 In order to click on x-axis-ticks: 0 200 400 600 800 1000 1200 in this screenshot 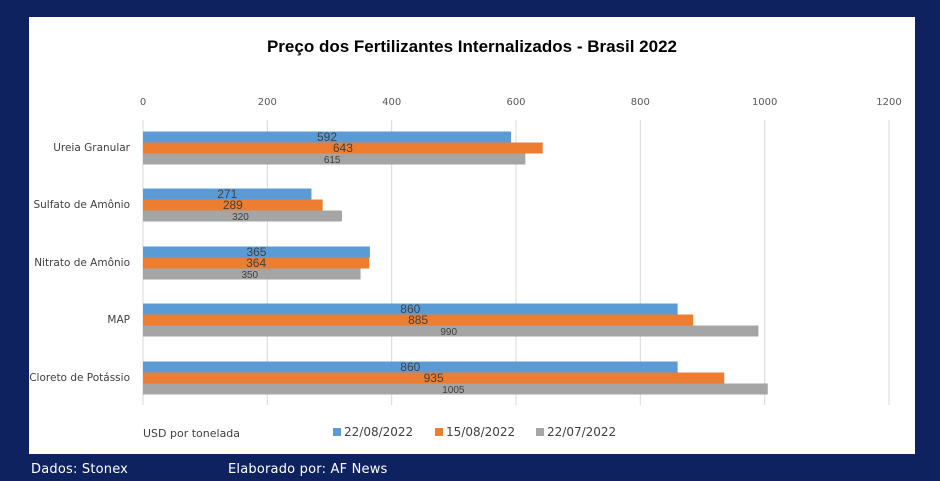, I will do `click(521, 102)`.